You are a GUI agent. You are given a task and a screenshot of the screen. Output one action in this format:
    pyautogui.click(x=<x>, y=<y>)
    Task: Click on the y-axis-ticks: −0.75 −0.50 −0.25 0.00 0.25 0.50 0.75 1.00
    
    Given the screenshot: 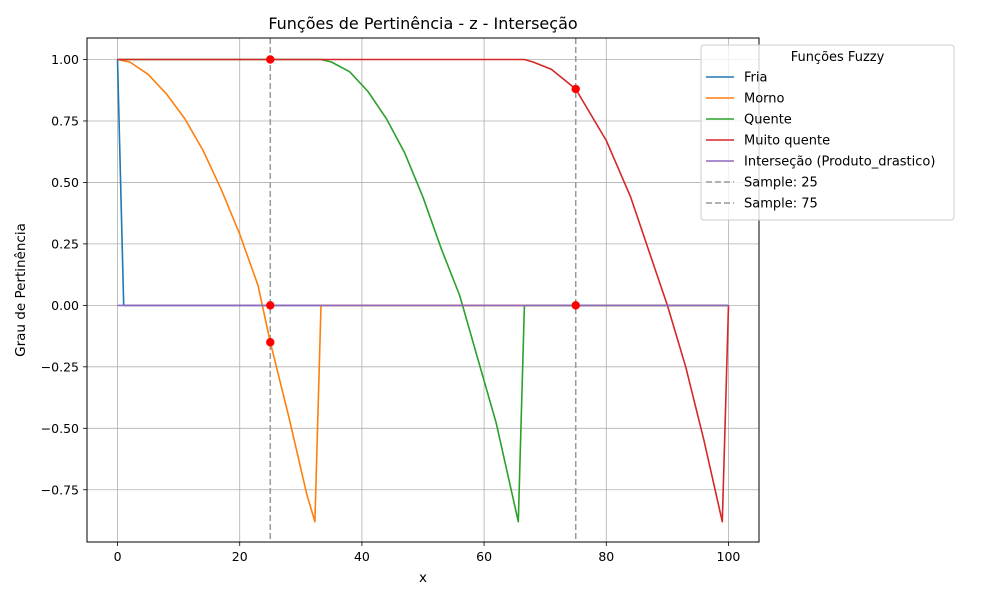 What is the action you would take?
    pyautogui.click(x=64, y=274)
    